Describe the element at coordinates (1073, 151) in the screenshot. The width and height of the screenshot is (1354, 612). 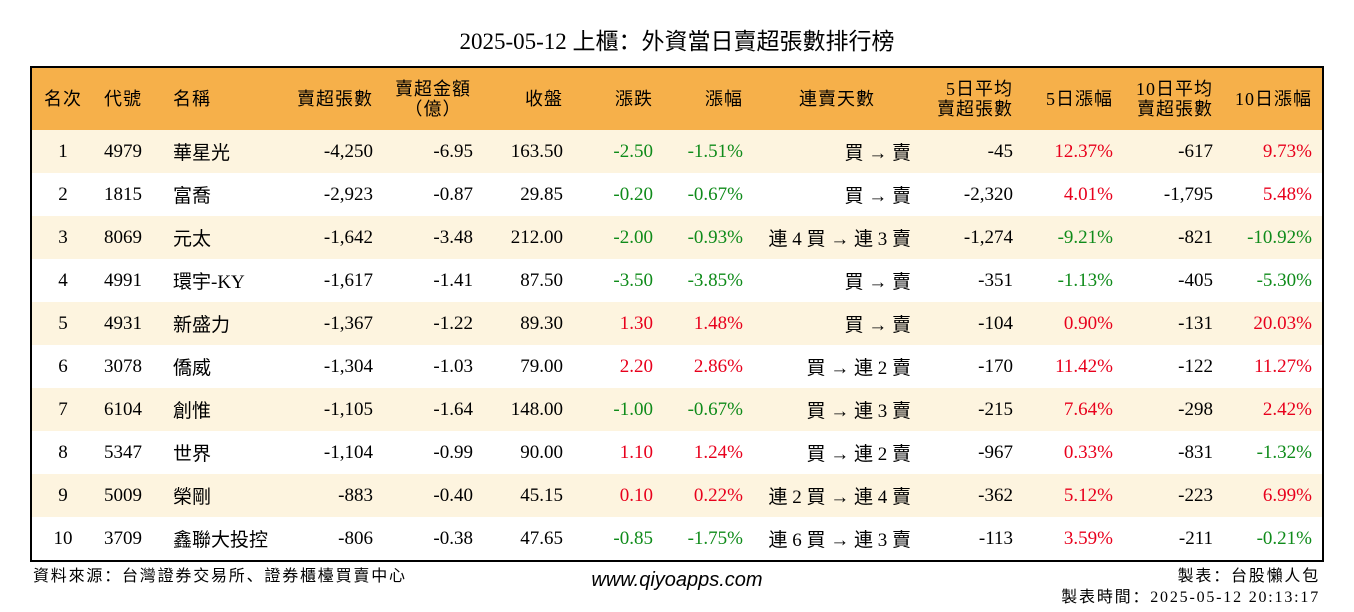
I see `cell-chg5_pct: 12.37%` at that location.